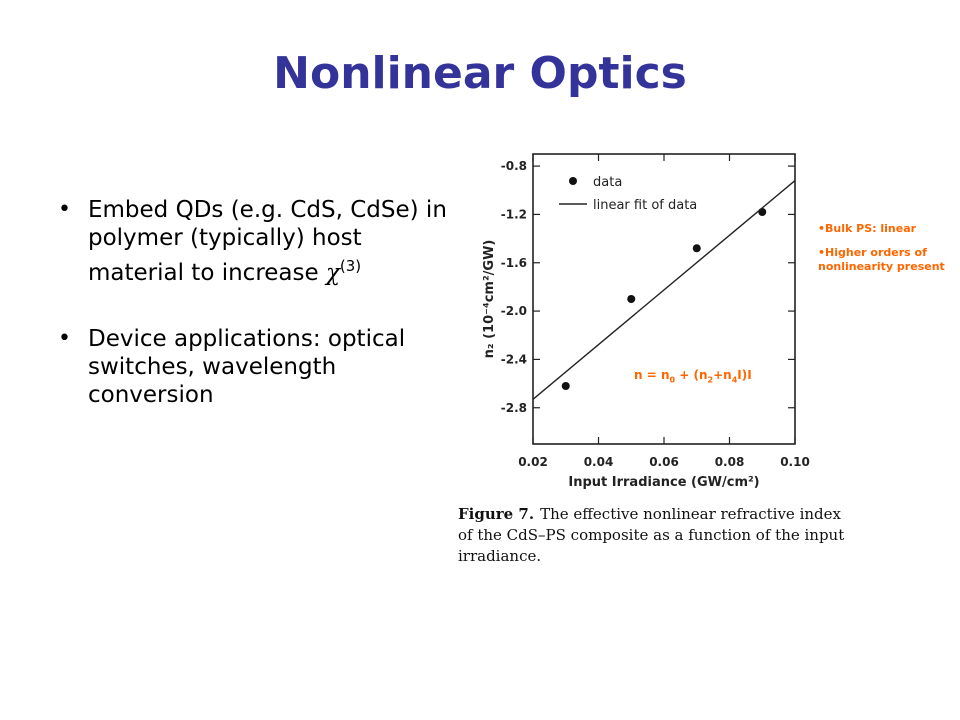 This screenshot has height=720, width=960. What do you see at coordinates (881, 259) in the screenshot?
I see `side-note-higher-orders: •Higher orders of nonlinearity present` at bounding box center [881, 259].